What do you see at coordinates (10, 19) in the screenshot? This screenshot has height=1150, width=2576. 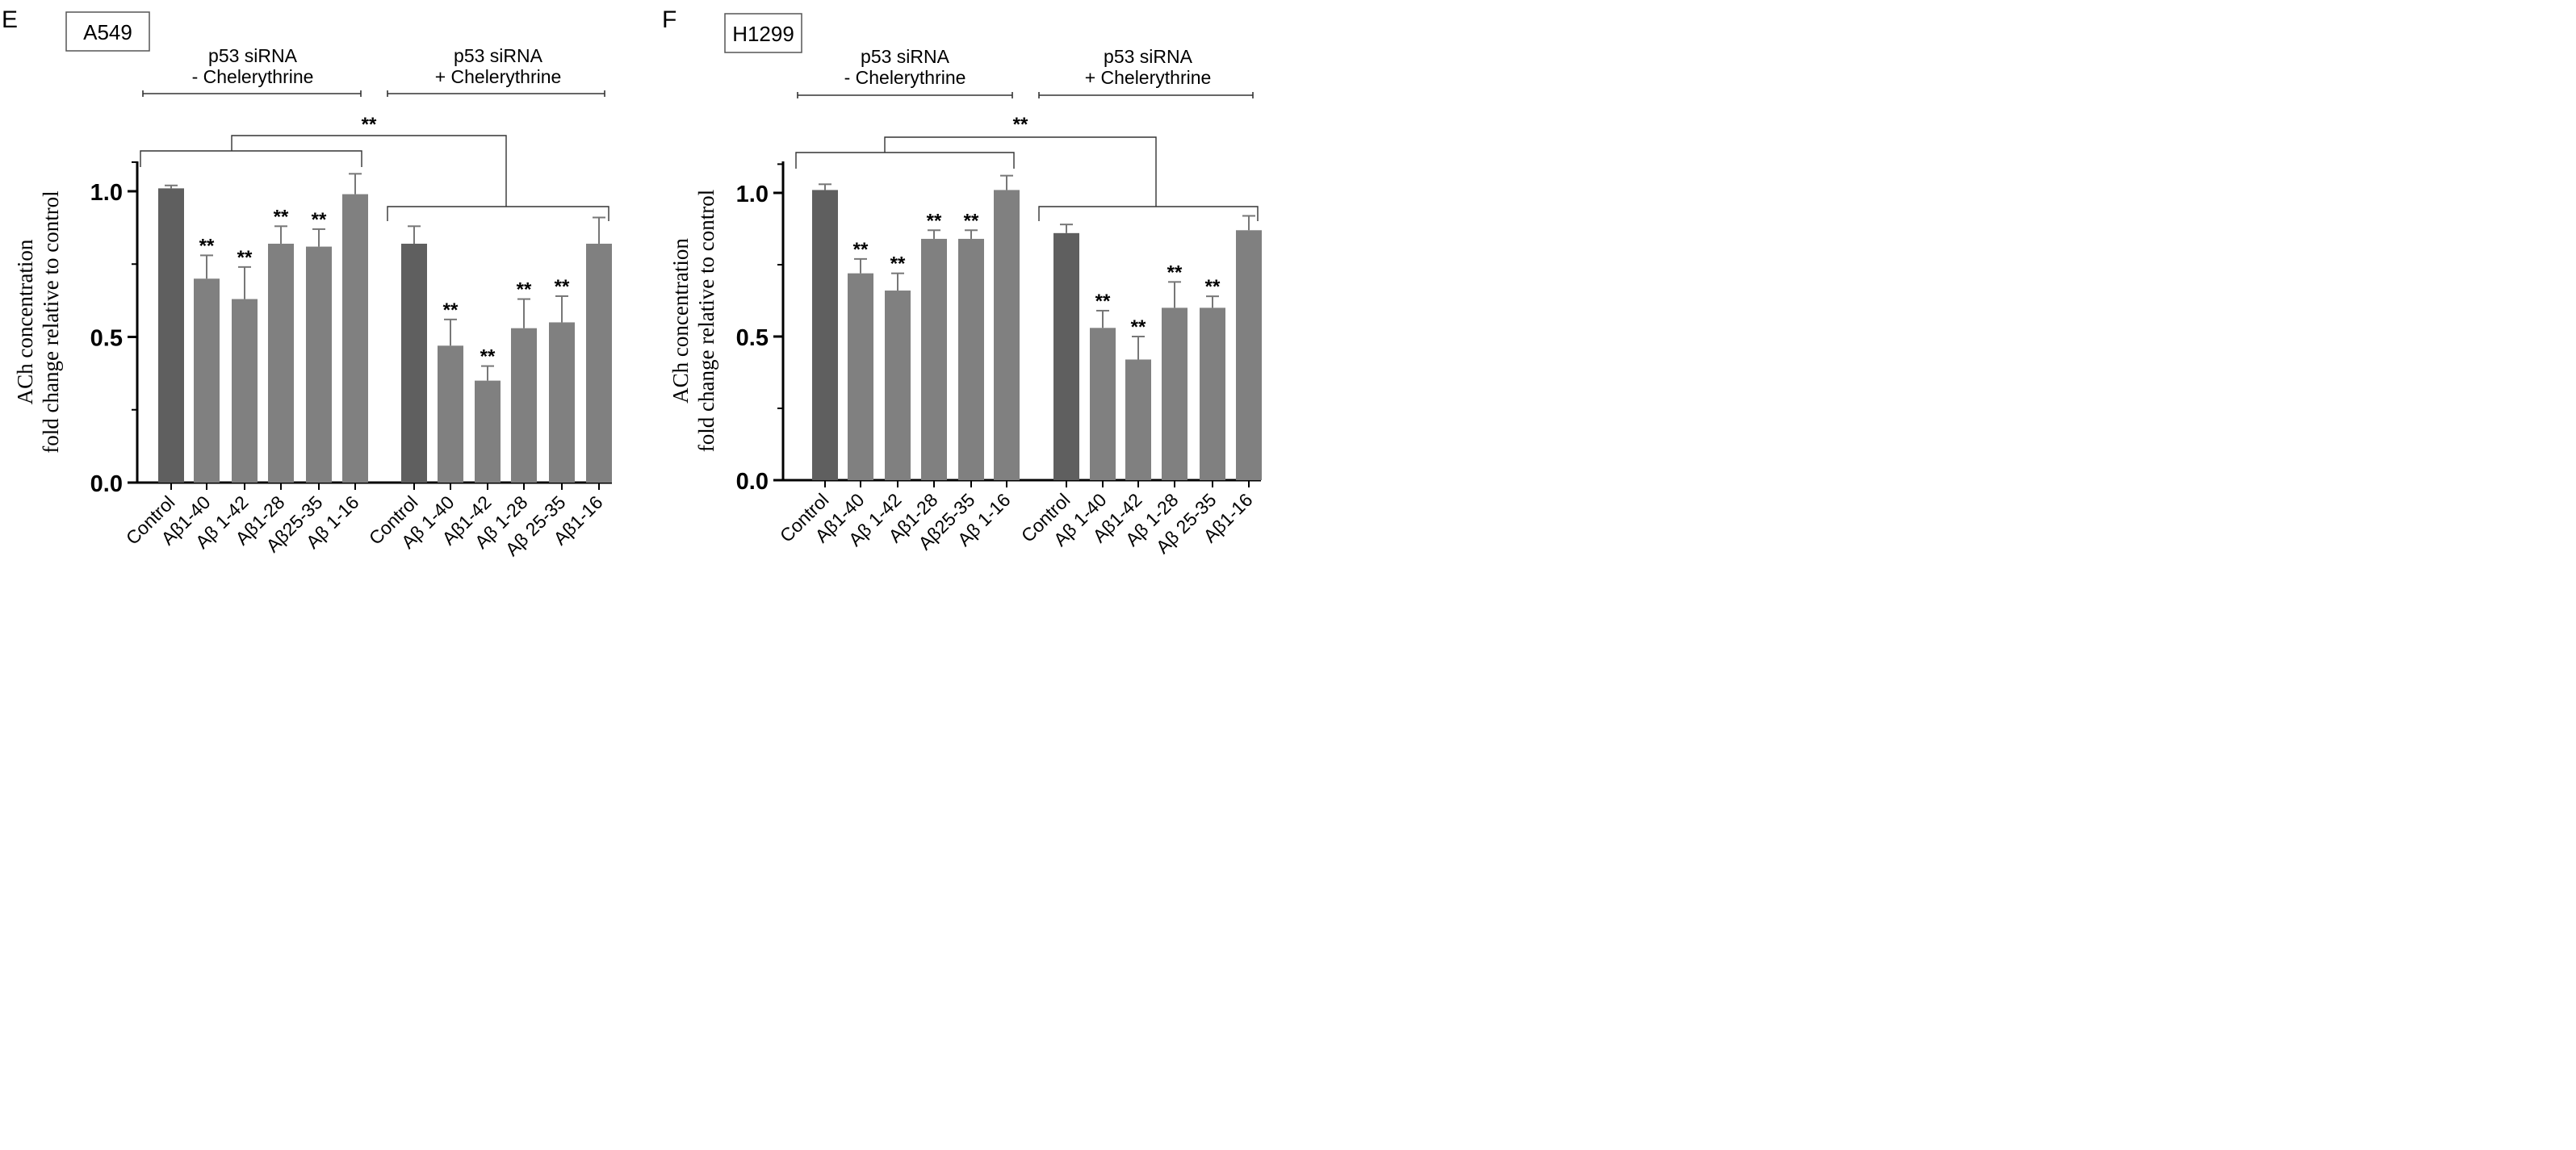 I see `panel-letter: E` at bounding box center [10, 19].